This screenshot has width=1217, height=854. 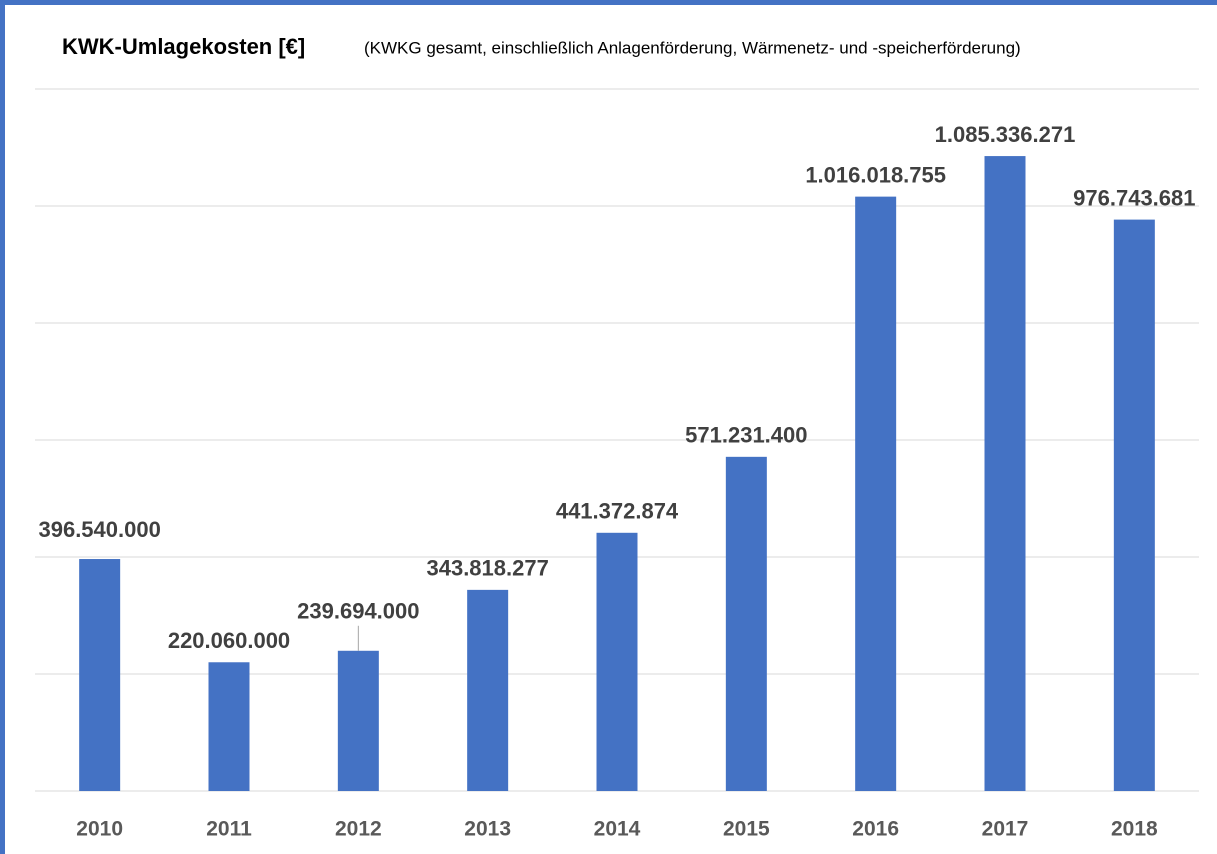 What do you see at coordinates (2, 427) in the screenshot?
I see `frame-left` at bounding box center [2, 427].